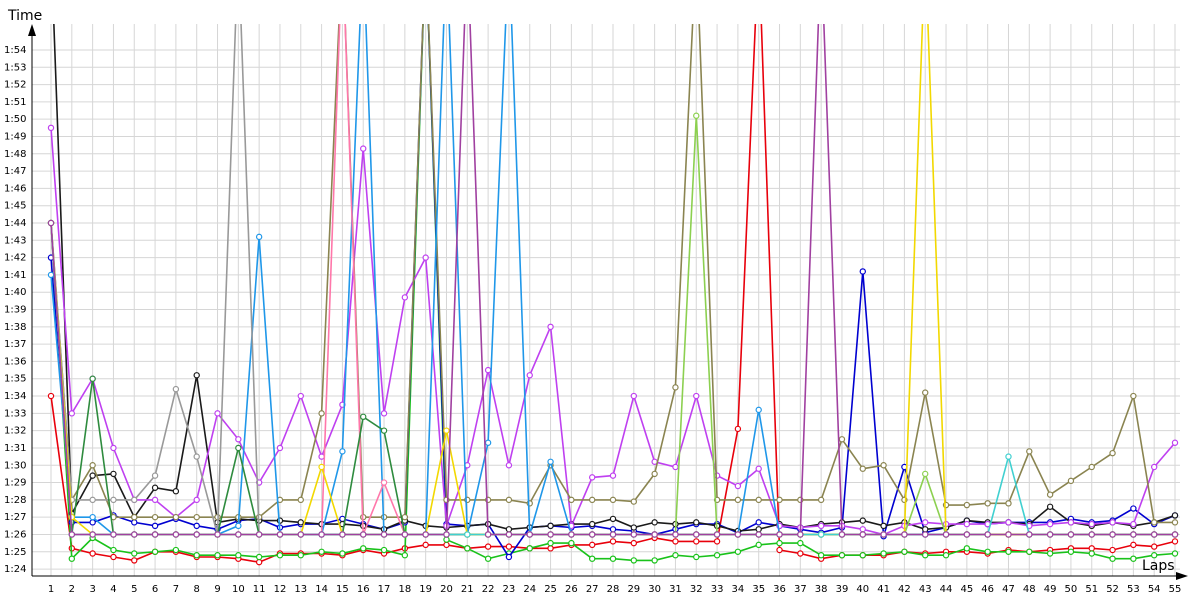 The width and height of the screenshot is (1200, 604). What do you see at coordinates (15, 465) in the screenshot?
I see `y-tick-label: 1:30` at bounding box center [15, 465].